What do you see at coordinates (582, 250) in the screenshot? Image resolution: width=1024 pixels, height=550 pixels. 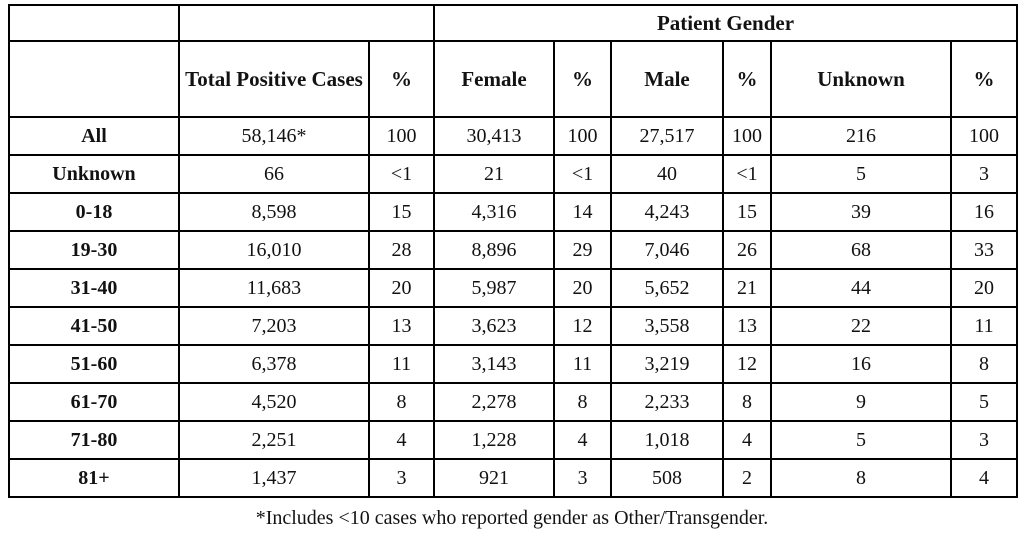 I see `cell-female-pct: 29` at bounding box center [582, 250].